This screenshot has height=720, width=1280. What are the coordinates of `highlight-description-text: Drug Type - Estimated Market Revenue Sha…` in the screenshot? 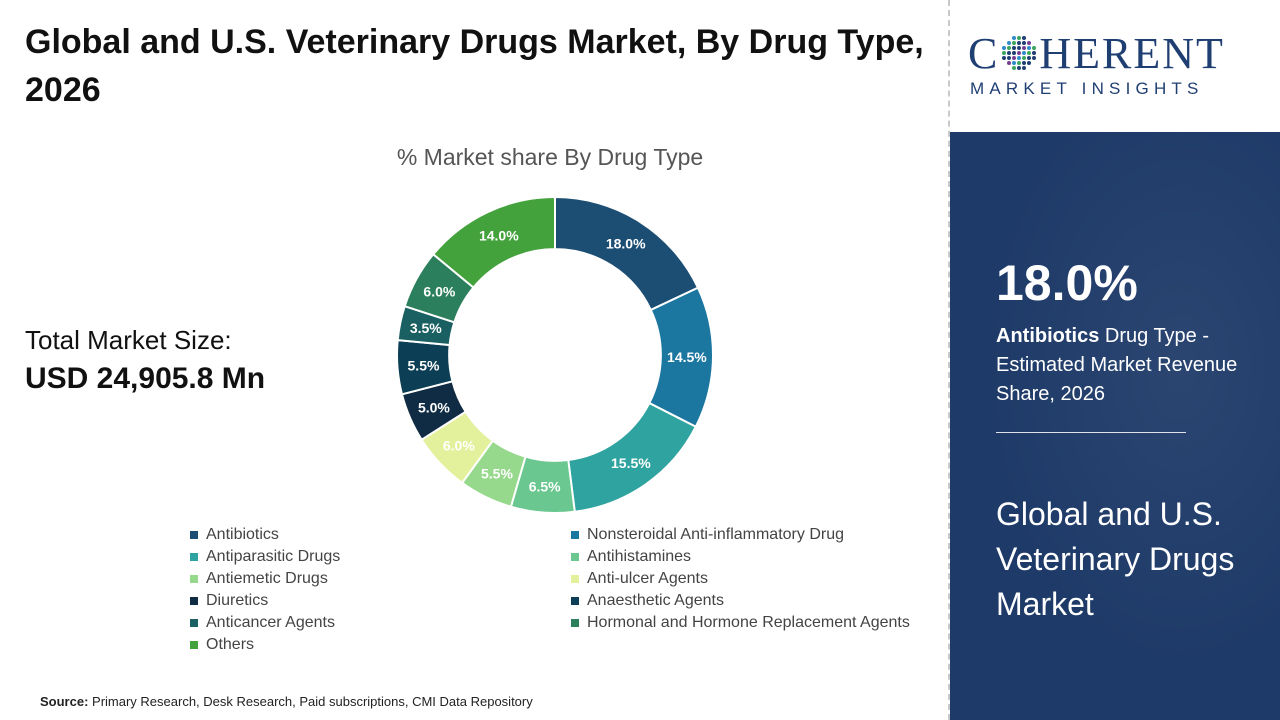 It's located at (1117, 365).